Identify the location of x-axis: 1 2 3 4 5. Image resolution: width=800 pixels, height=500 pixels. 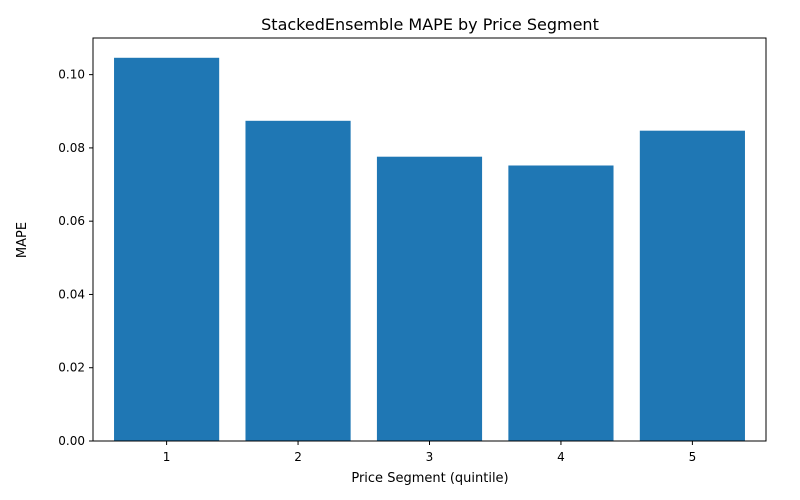
(429, 452).